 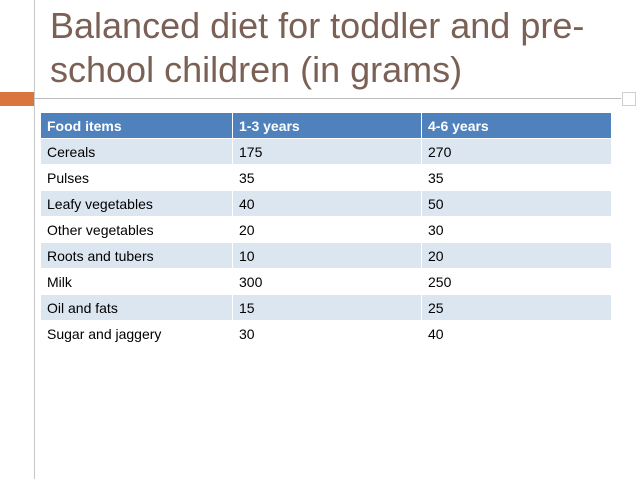 I want to click on food-item-cell: Sugar and jaggery, so click(x=136, y=333).